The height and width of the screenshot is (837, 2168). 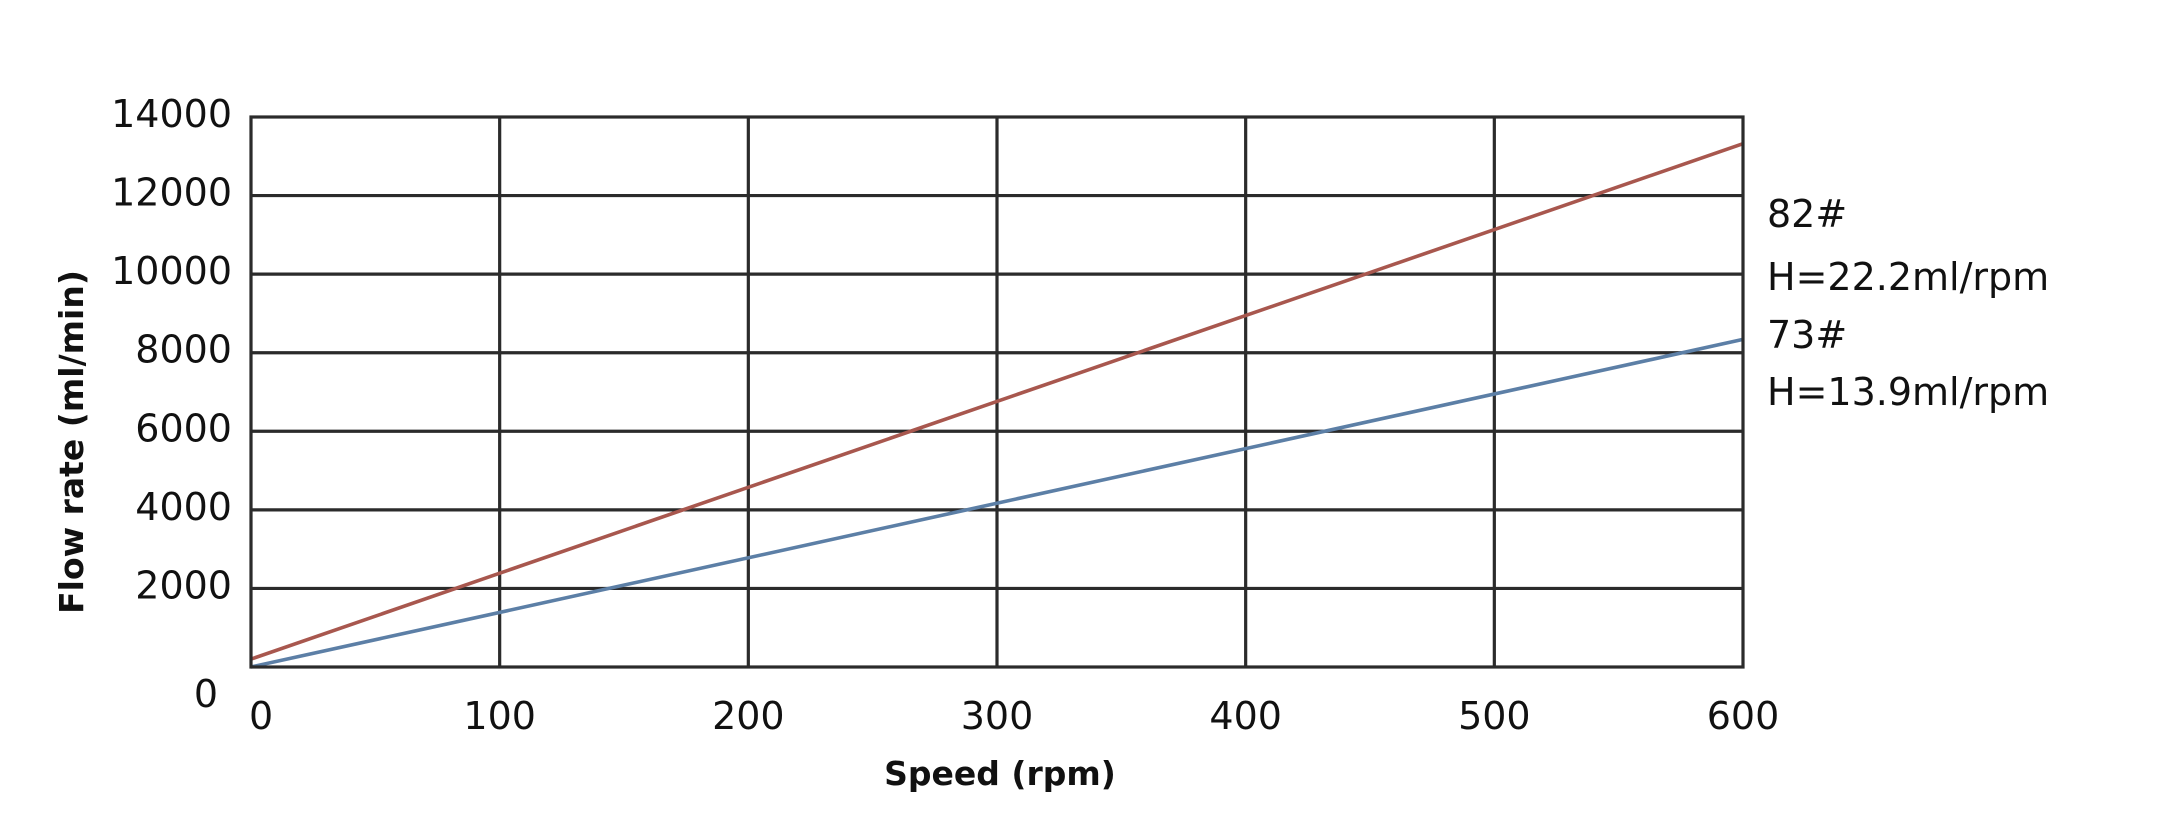 What do you see at coordinates (1245, 716) in the screenshot?
I see `x-tick-label: 400` at bounding box center [1245, 716].